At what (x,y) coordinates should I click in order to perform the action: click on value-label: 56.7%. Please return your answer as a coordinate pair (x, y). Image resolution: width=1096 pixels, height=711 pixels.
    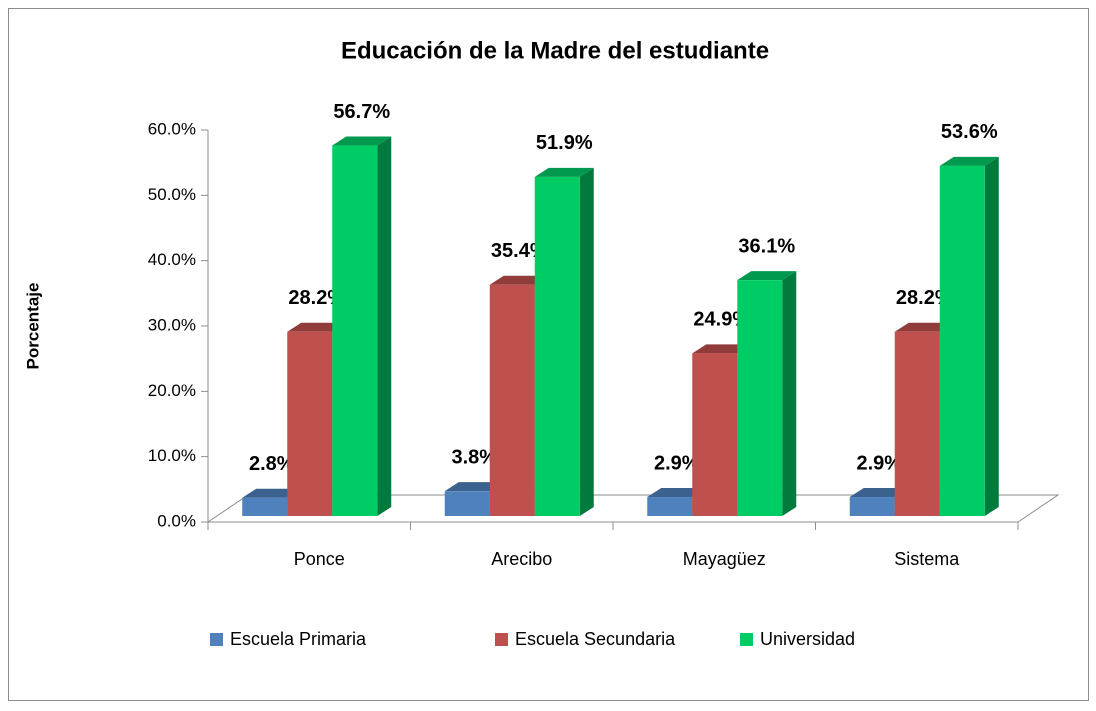
    Looking at the image, I should click on (361, 112).